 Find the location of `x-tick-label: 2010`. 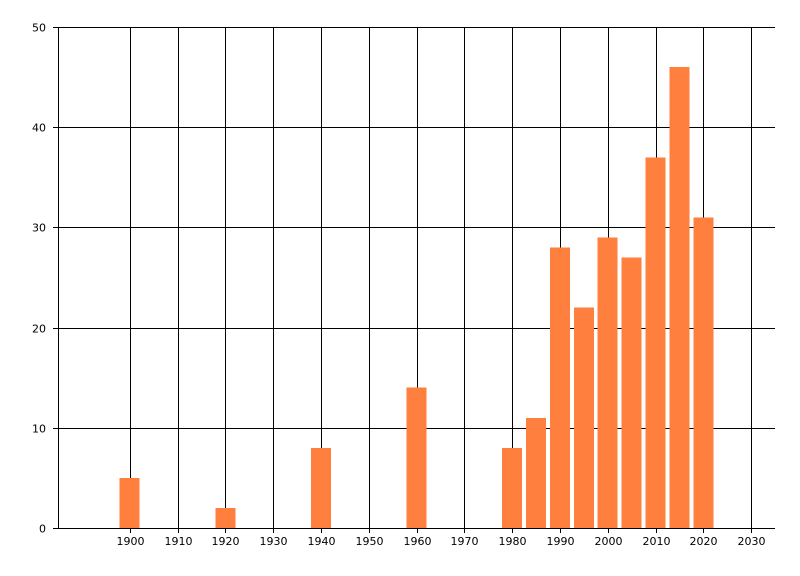

x-tick-label: 2010 is located at coordinates (657, 541).